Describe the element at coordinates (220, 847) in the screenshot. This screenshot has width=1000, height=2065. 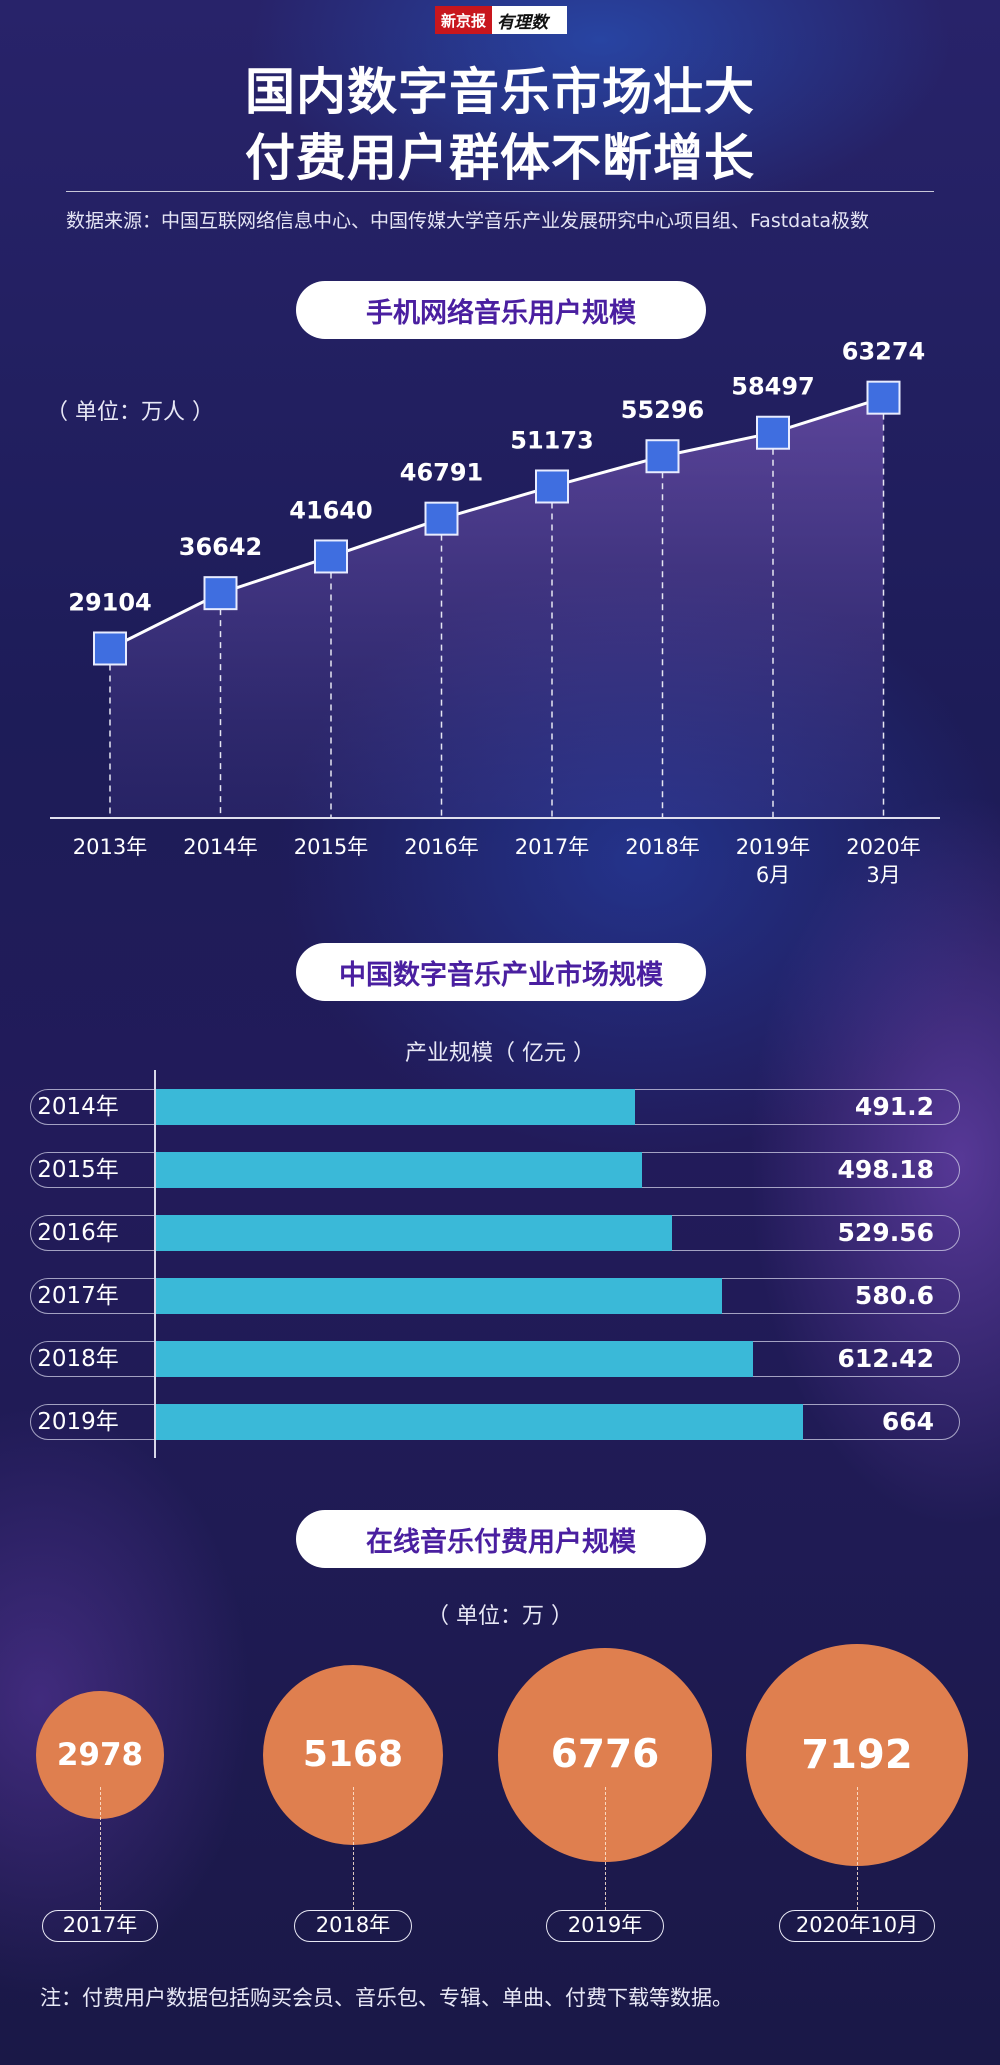
I see `line-chart-x-tick-label: 2014年` at that location.